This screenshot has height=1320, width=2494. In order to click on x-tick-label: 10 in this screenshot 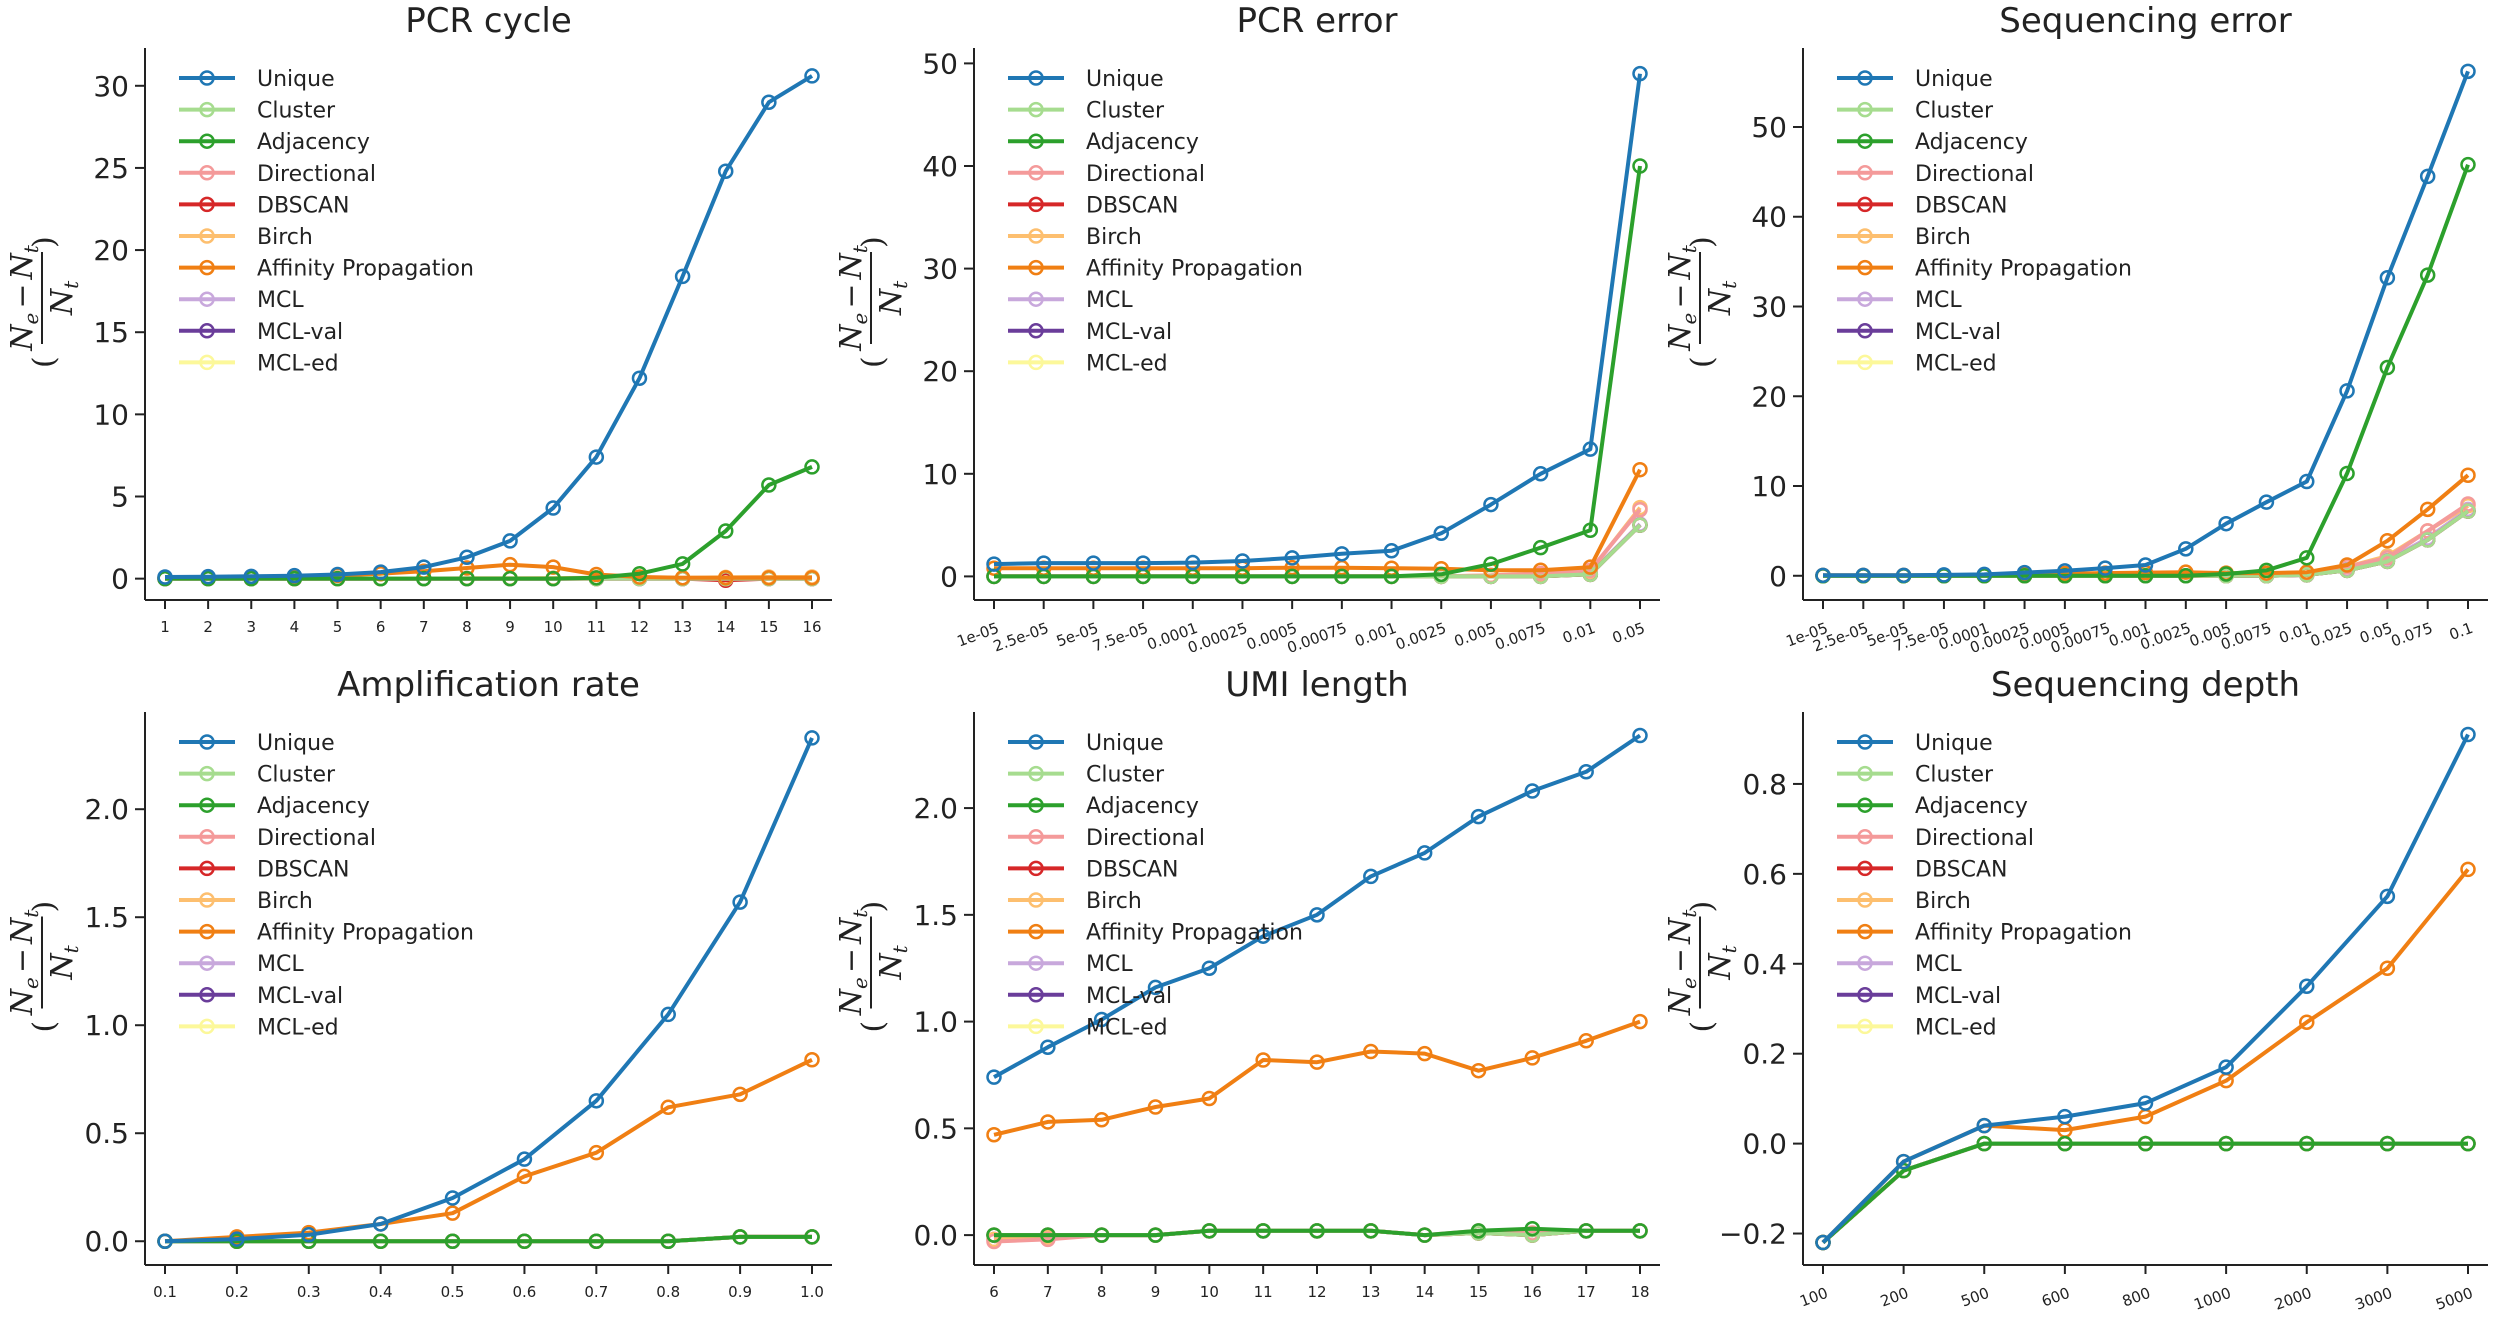, I will do `click(553, 627)`.